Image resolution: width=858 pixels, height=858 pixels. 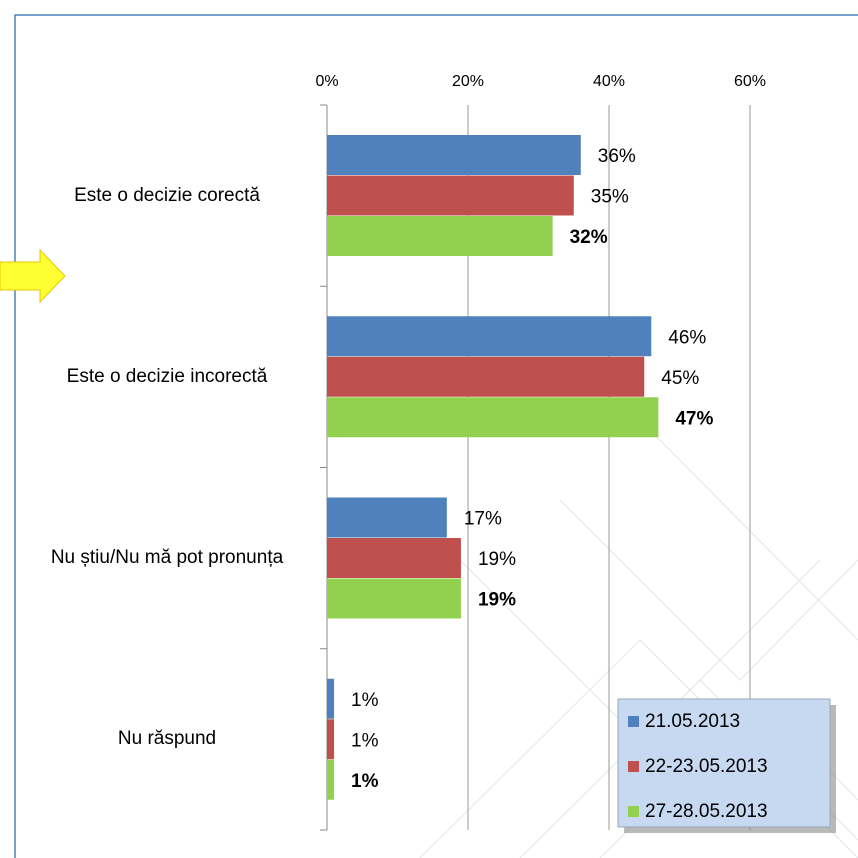 What do you see at coordinates (687, 337) in the screenshot?
I see `value-label: 46%` at bounding box center [687, 337].